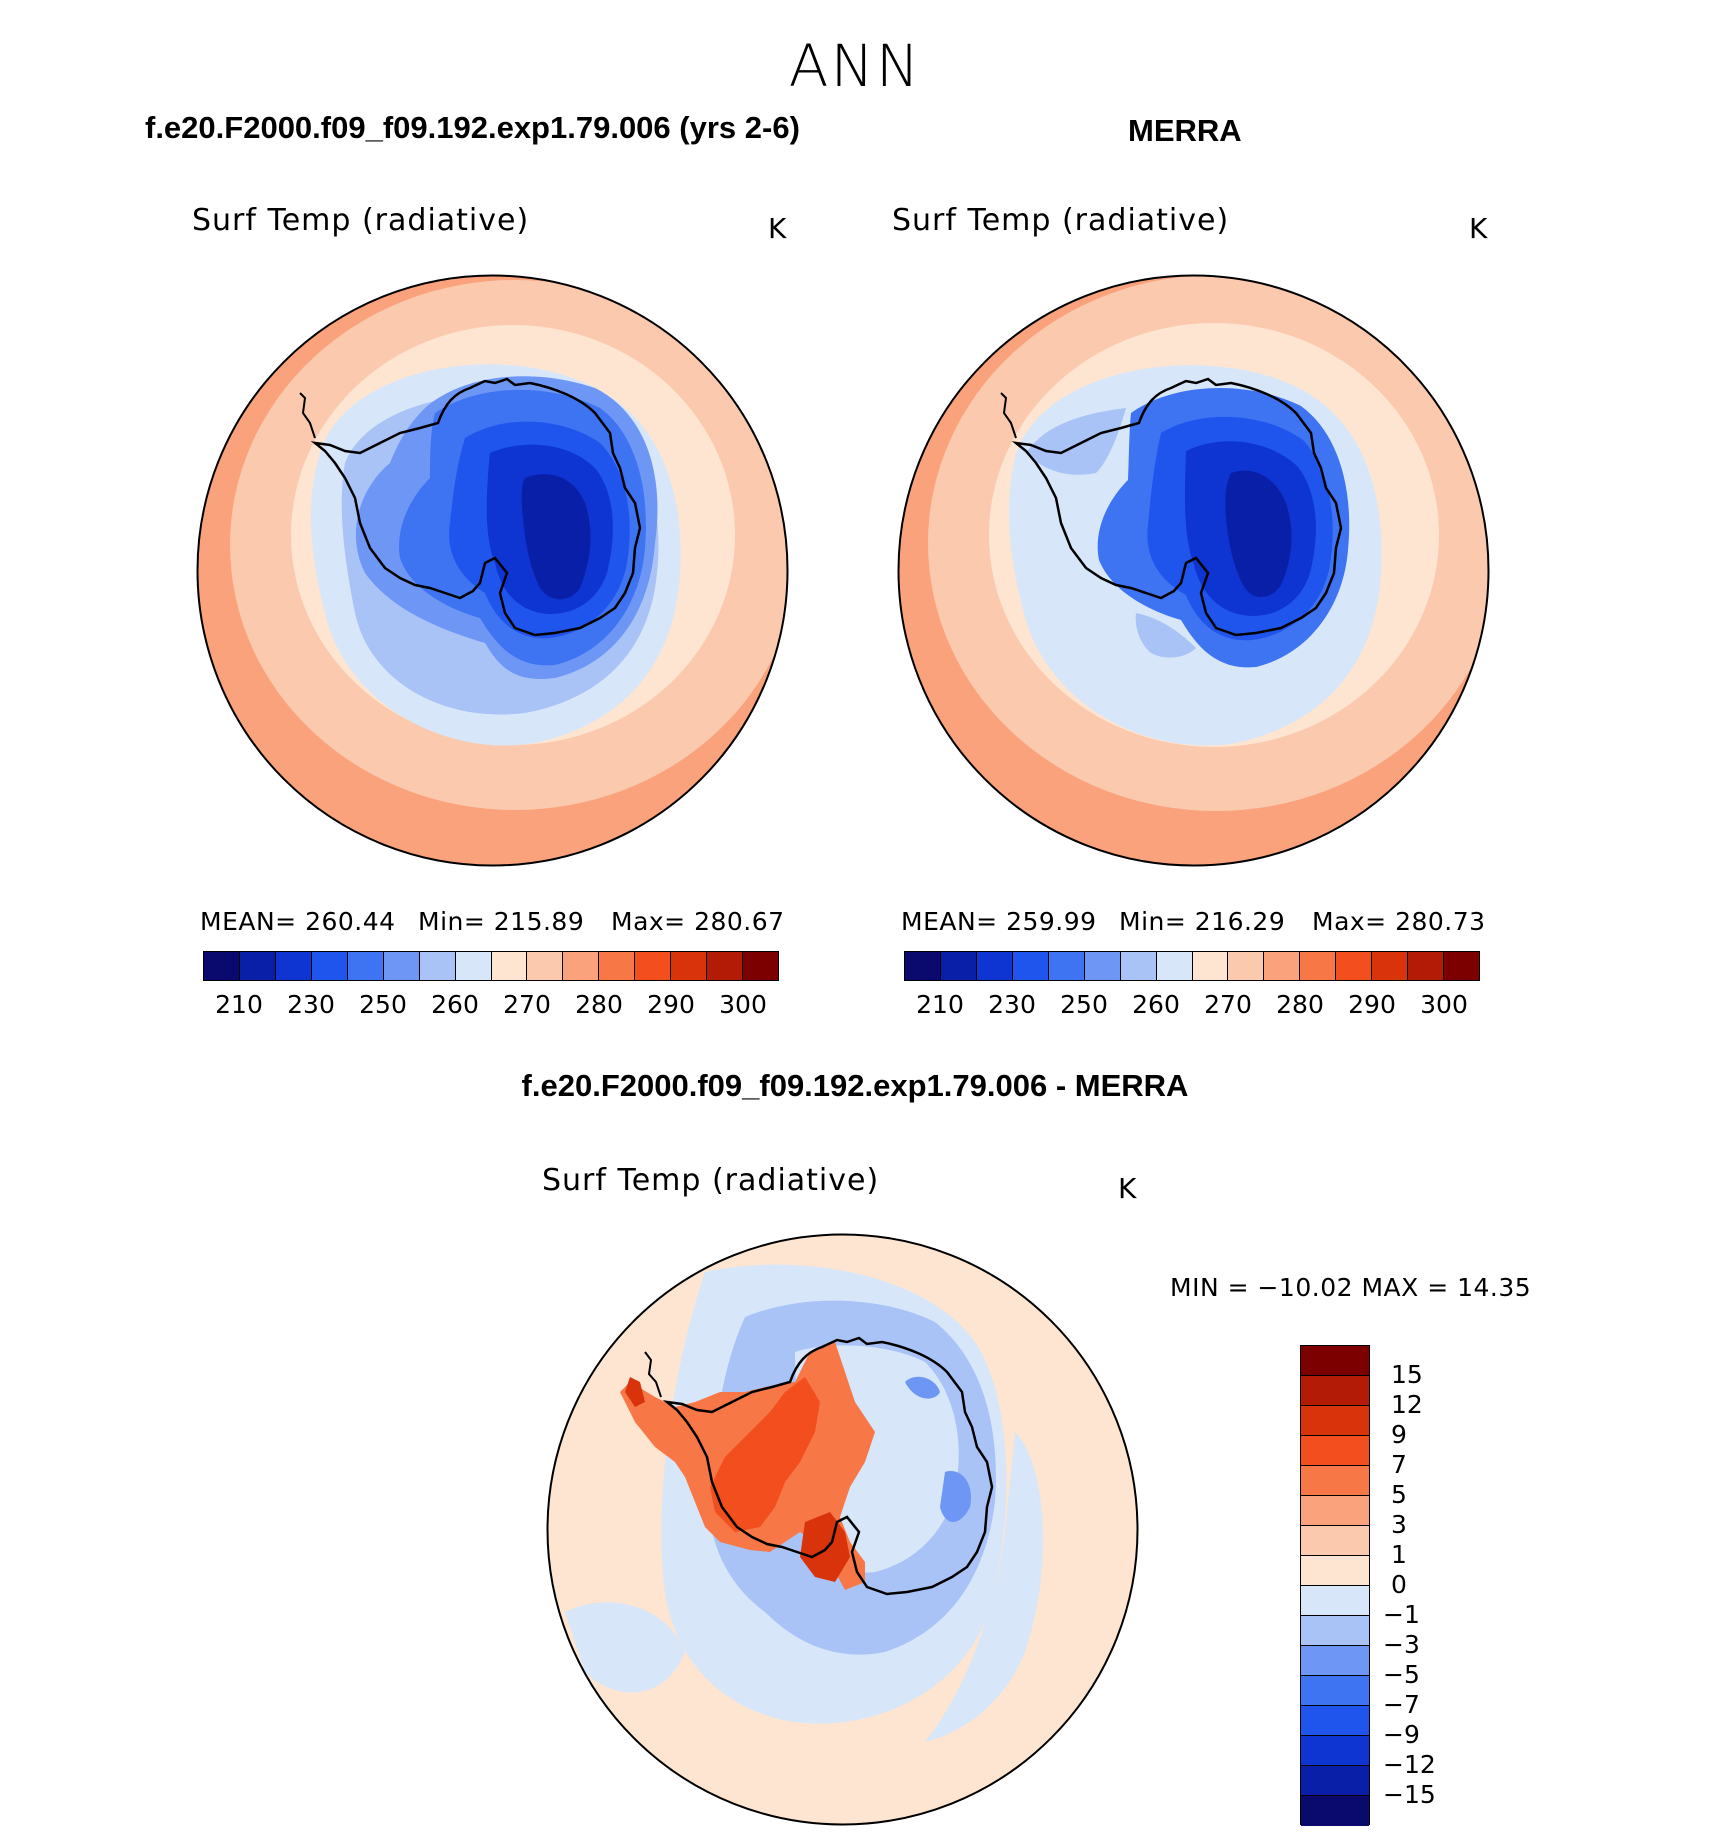 This screenshot has width=1710, height=1840. Describe the element at coordinates (1351, 1287) in the screenshot. I see `panel3-minmax-label: MIN = −10.02 MAX = 14.35` at that location.